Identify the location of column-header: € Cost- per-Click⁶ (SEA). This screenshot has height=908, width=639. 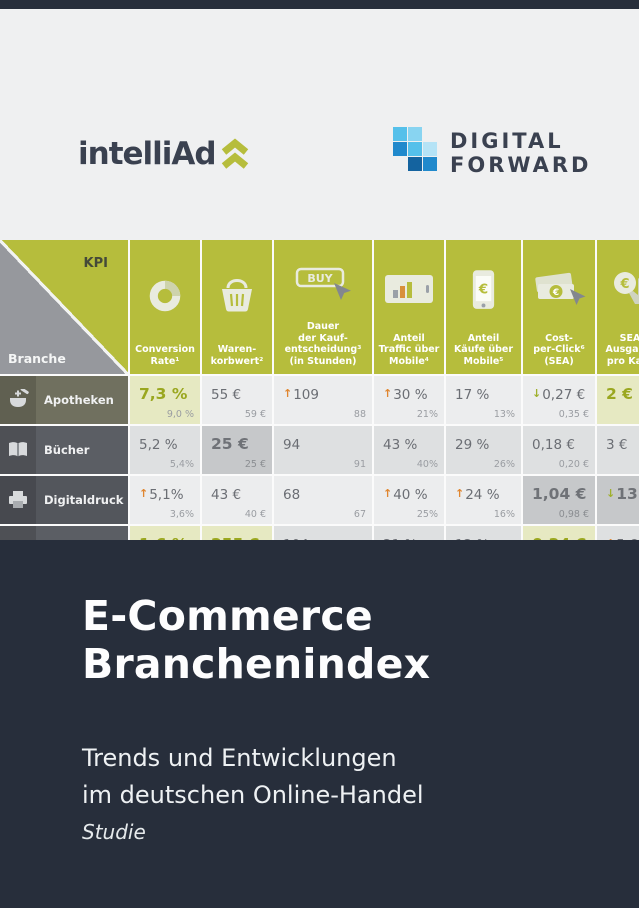
(559, 307).